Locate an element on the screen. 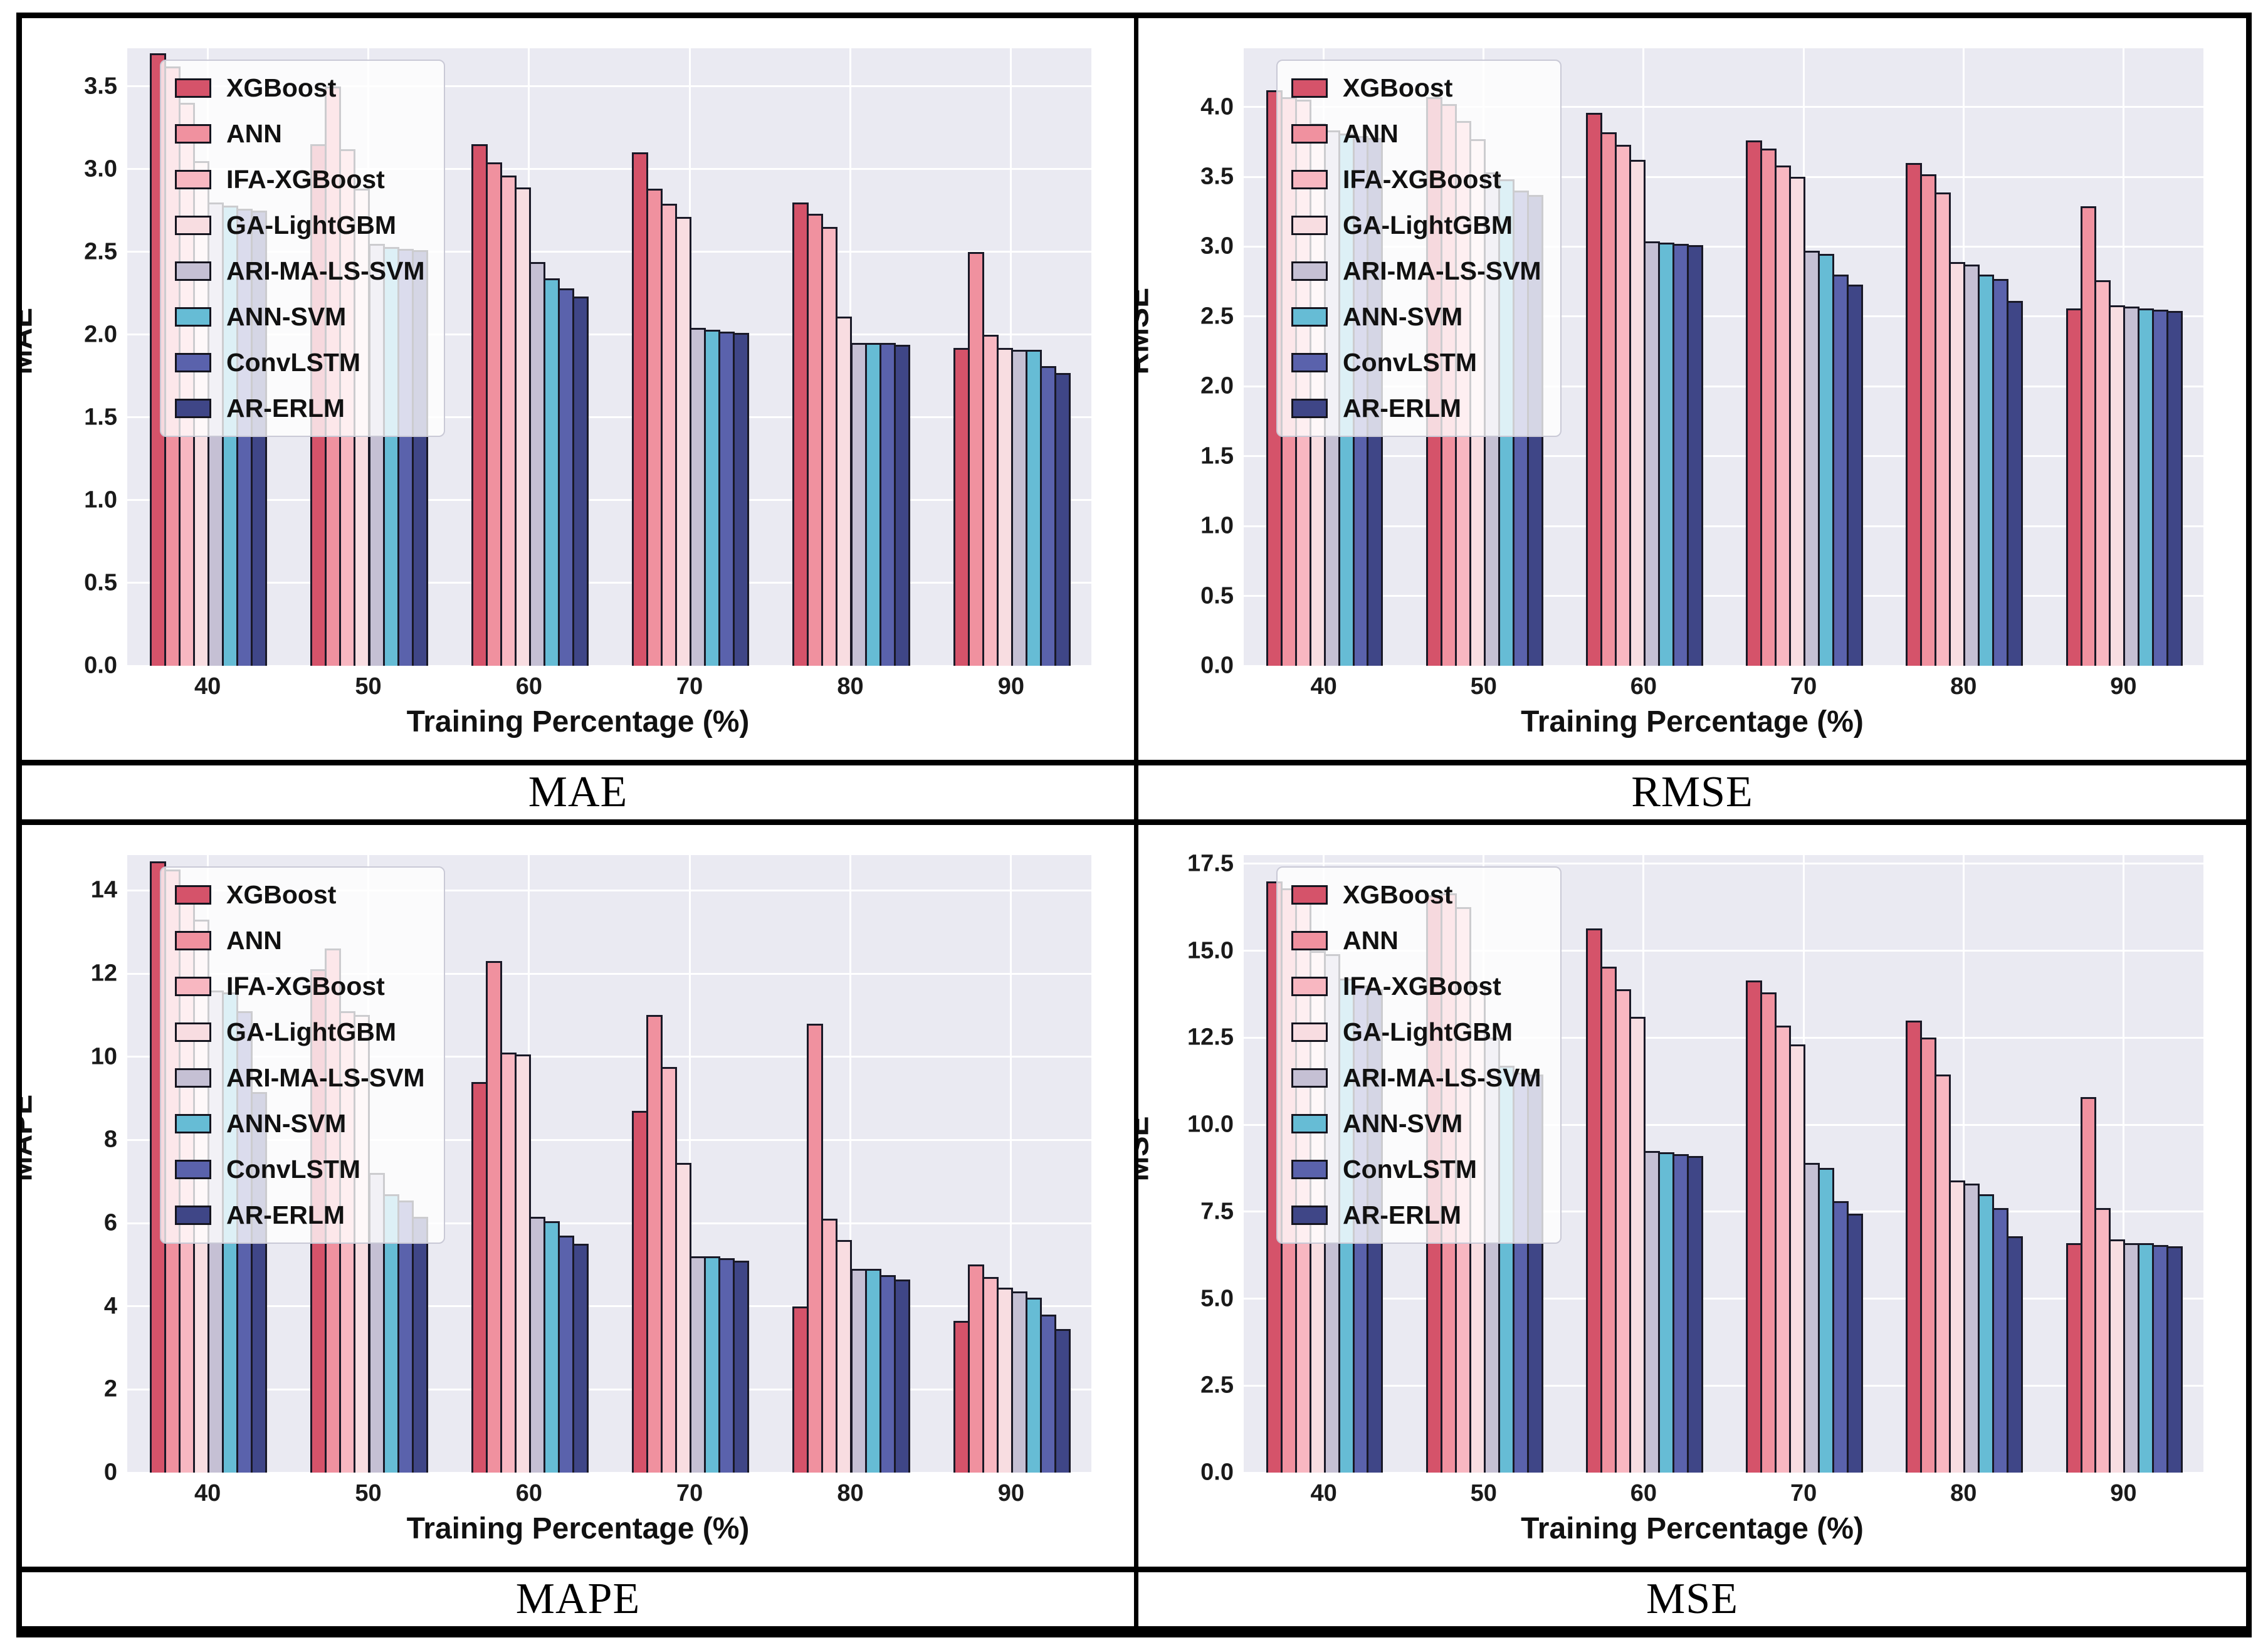 This screenshot has width=2268, height=1650. x-tick-label: 70 is located at coordinates (690, 1493).